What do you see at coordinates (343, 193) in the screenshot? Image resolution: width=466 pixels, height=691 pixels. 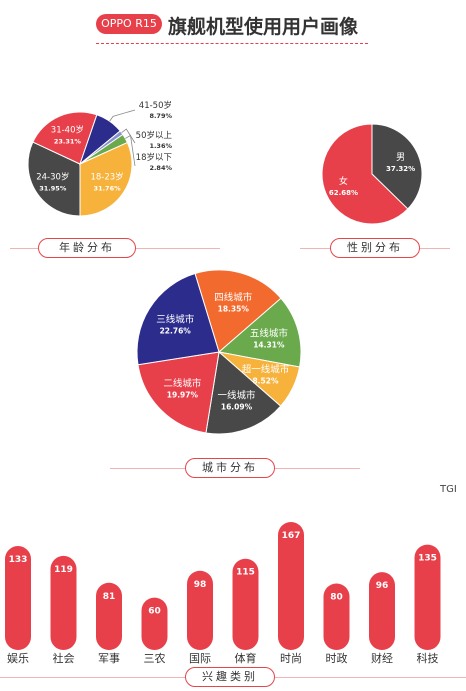 I see `gender-slice-value: 62.68%` at bounding box center [343, 193].